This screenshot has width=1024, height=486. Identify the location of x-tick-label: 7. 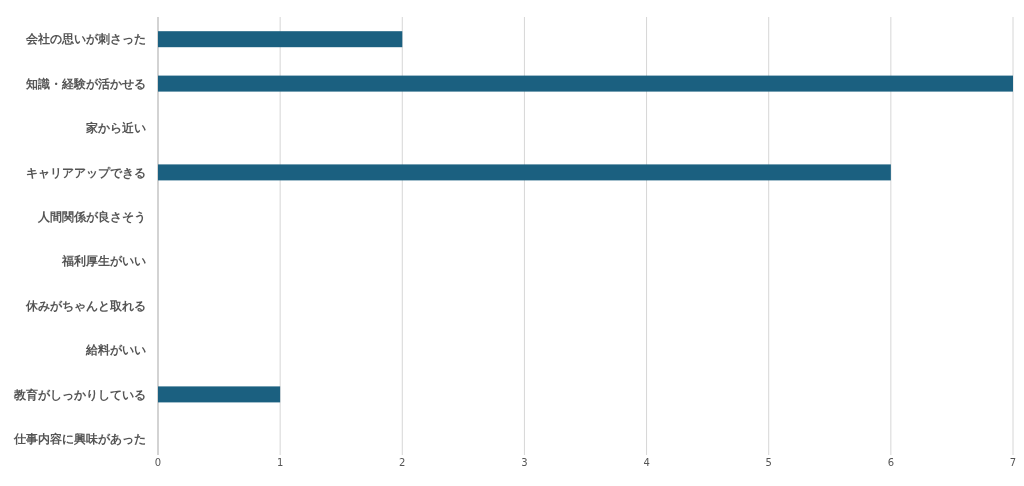
(1013, 462).